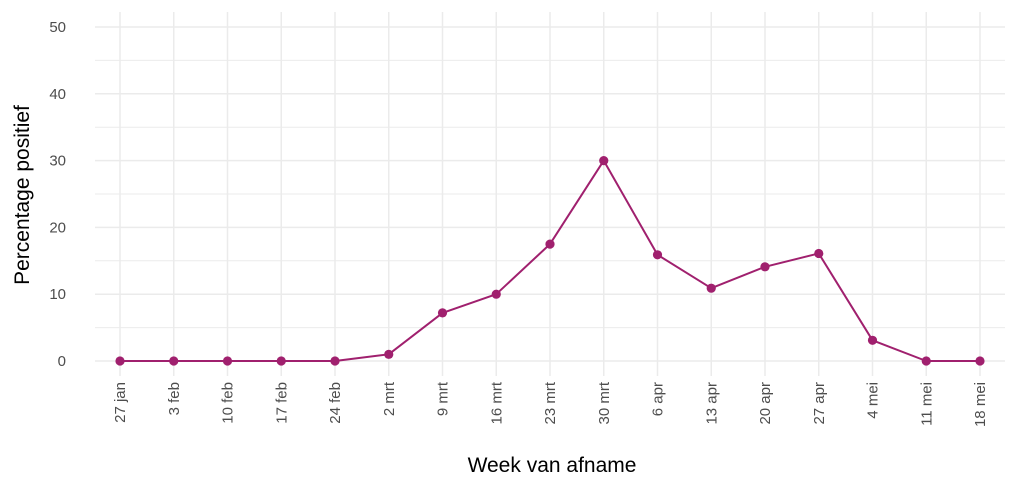 The height and width of the screenshot is (477, 1013). I want to click on x-tick-label: 13 apr, so click(711, 403).